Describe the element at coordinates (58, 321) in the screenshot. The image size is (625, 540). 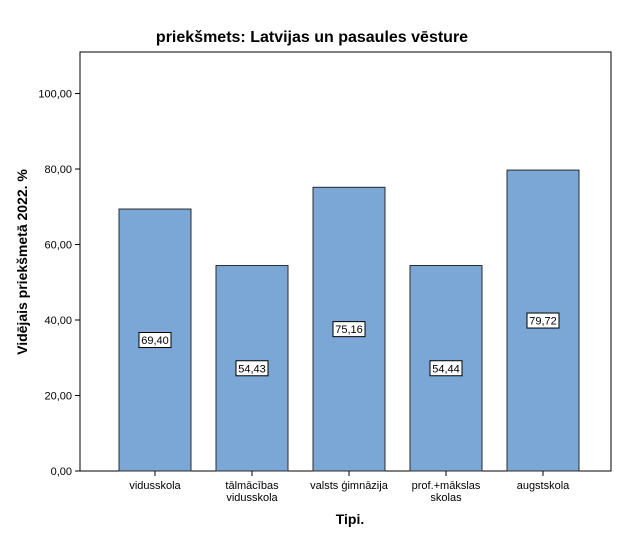
I see `y-tick-label: 40,00` at that location.